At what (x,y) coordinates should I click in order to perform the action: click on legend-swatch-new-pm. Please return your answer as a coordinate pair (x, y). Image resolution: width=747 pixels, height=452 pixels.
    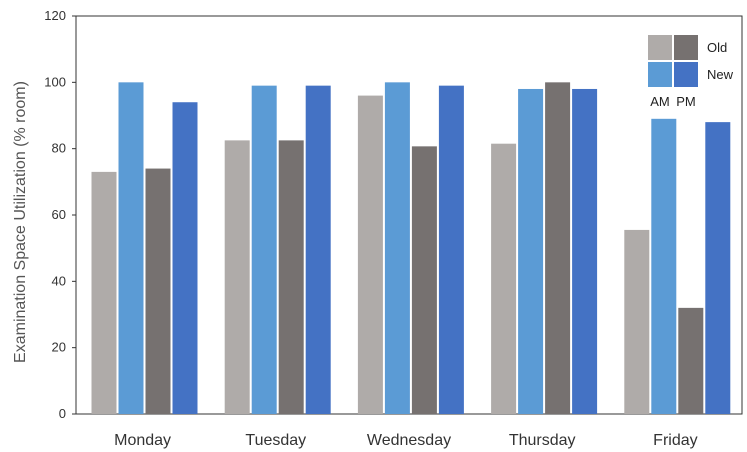
    Looking at the image, I should click on (686, 74).